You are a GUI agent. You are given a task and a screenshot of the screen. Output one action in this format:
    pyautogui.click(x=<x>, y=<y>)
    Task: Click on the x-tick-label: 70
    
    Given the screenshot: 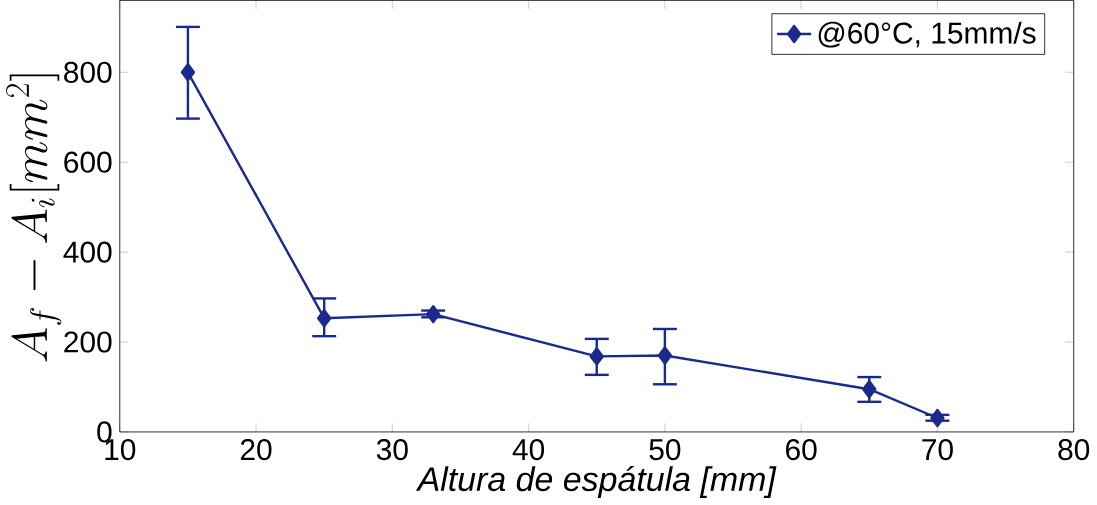 What is the action you would take?
    pyautogui.click(x=937, y=450)
    